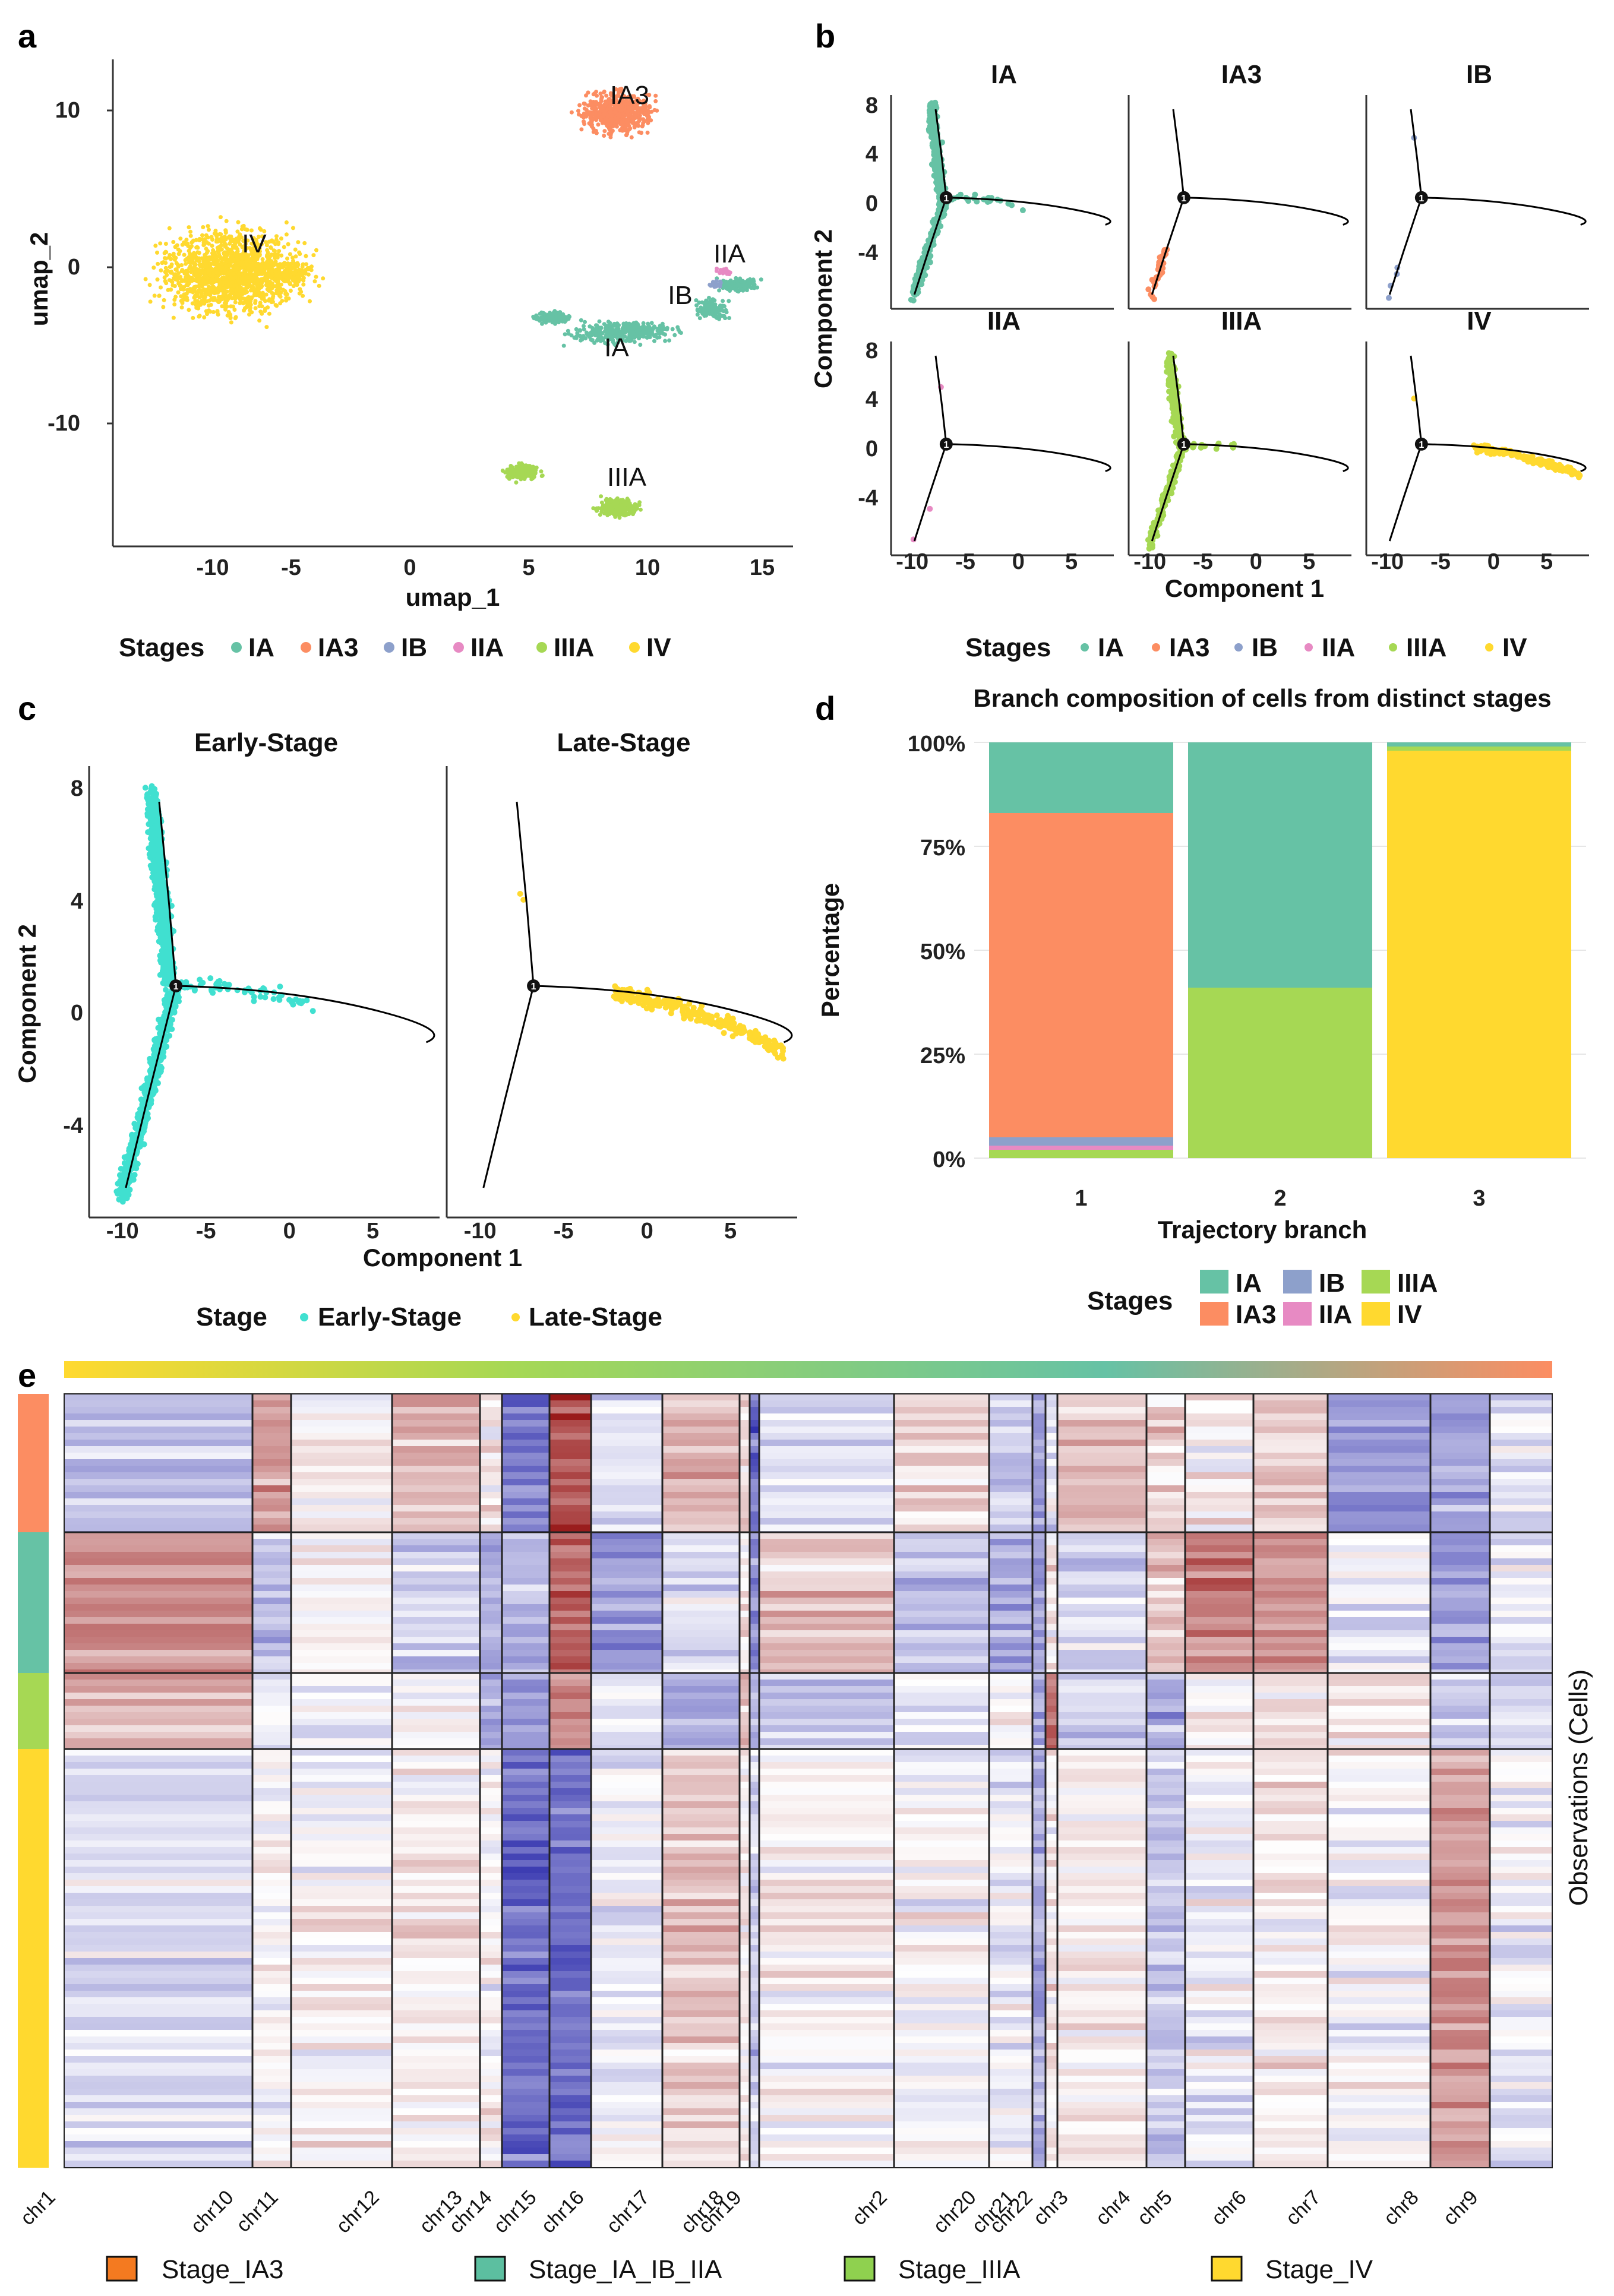  What do you see at coordinates (254, 243) in the screenshot?
I see `cluster-label-iv: IV` at bounding box center [254, 243].